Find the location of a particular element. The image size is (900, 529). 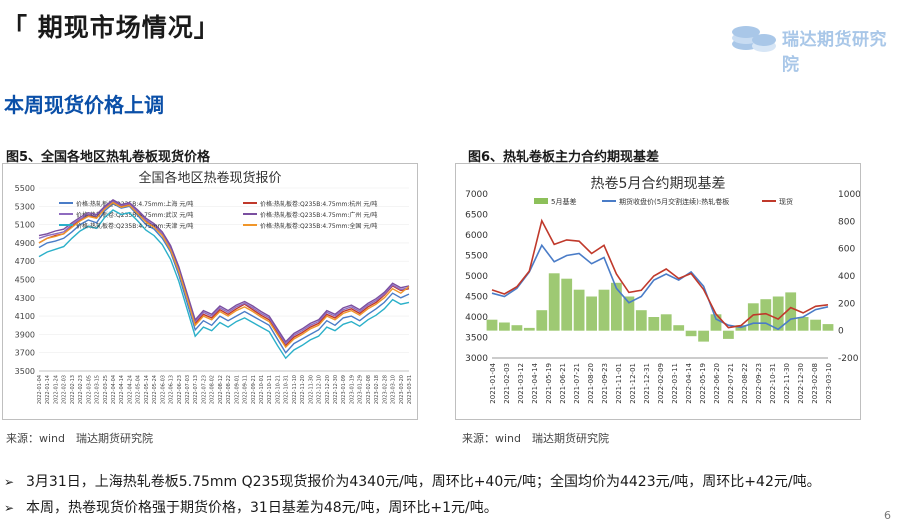

y-tick-label: 5500 is located at coordinates (25, 188).